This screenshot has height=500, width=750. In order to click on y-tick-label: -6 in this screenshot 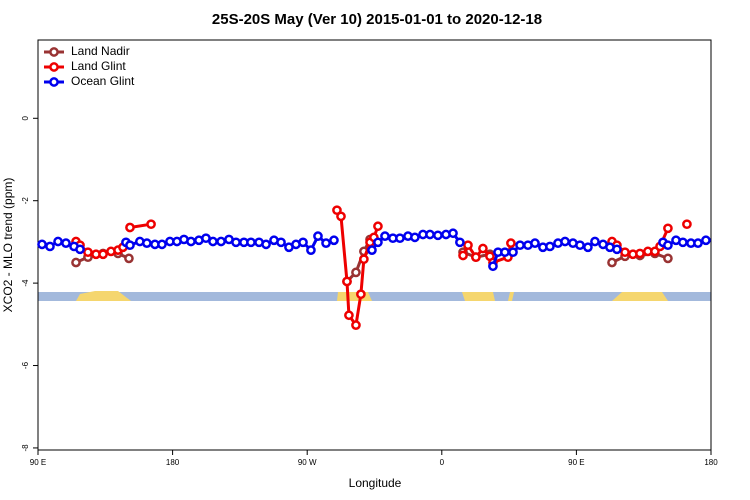, I will do `click(25, 365)`.